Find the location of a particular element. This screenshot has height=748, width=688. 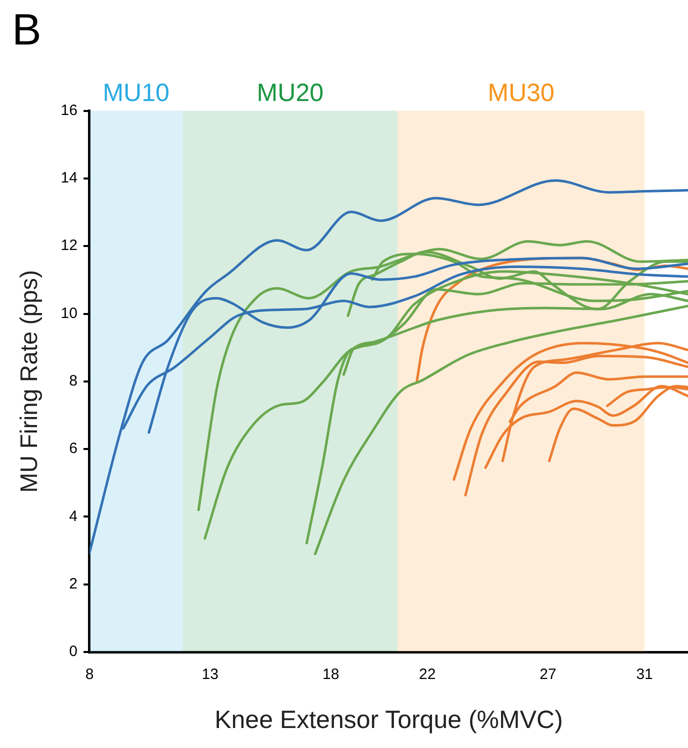

y-tick-label: 6 is located at coordinates (73, 449).